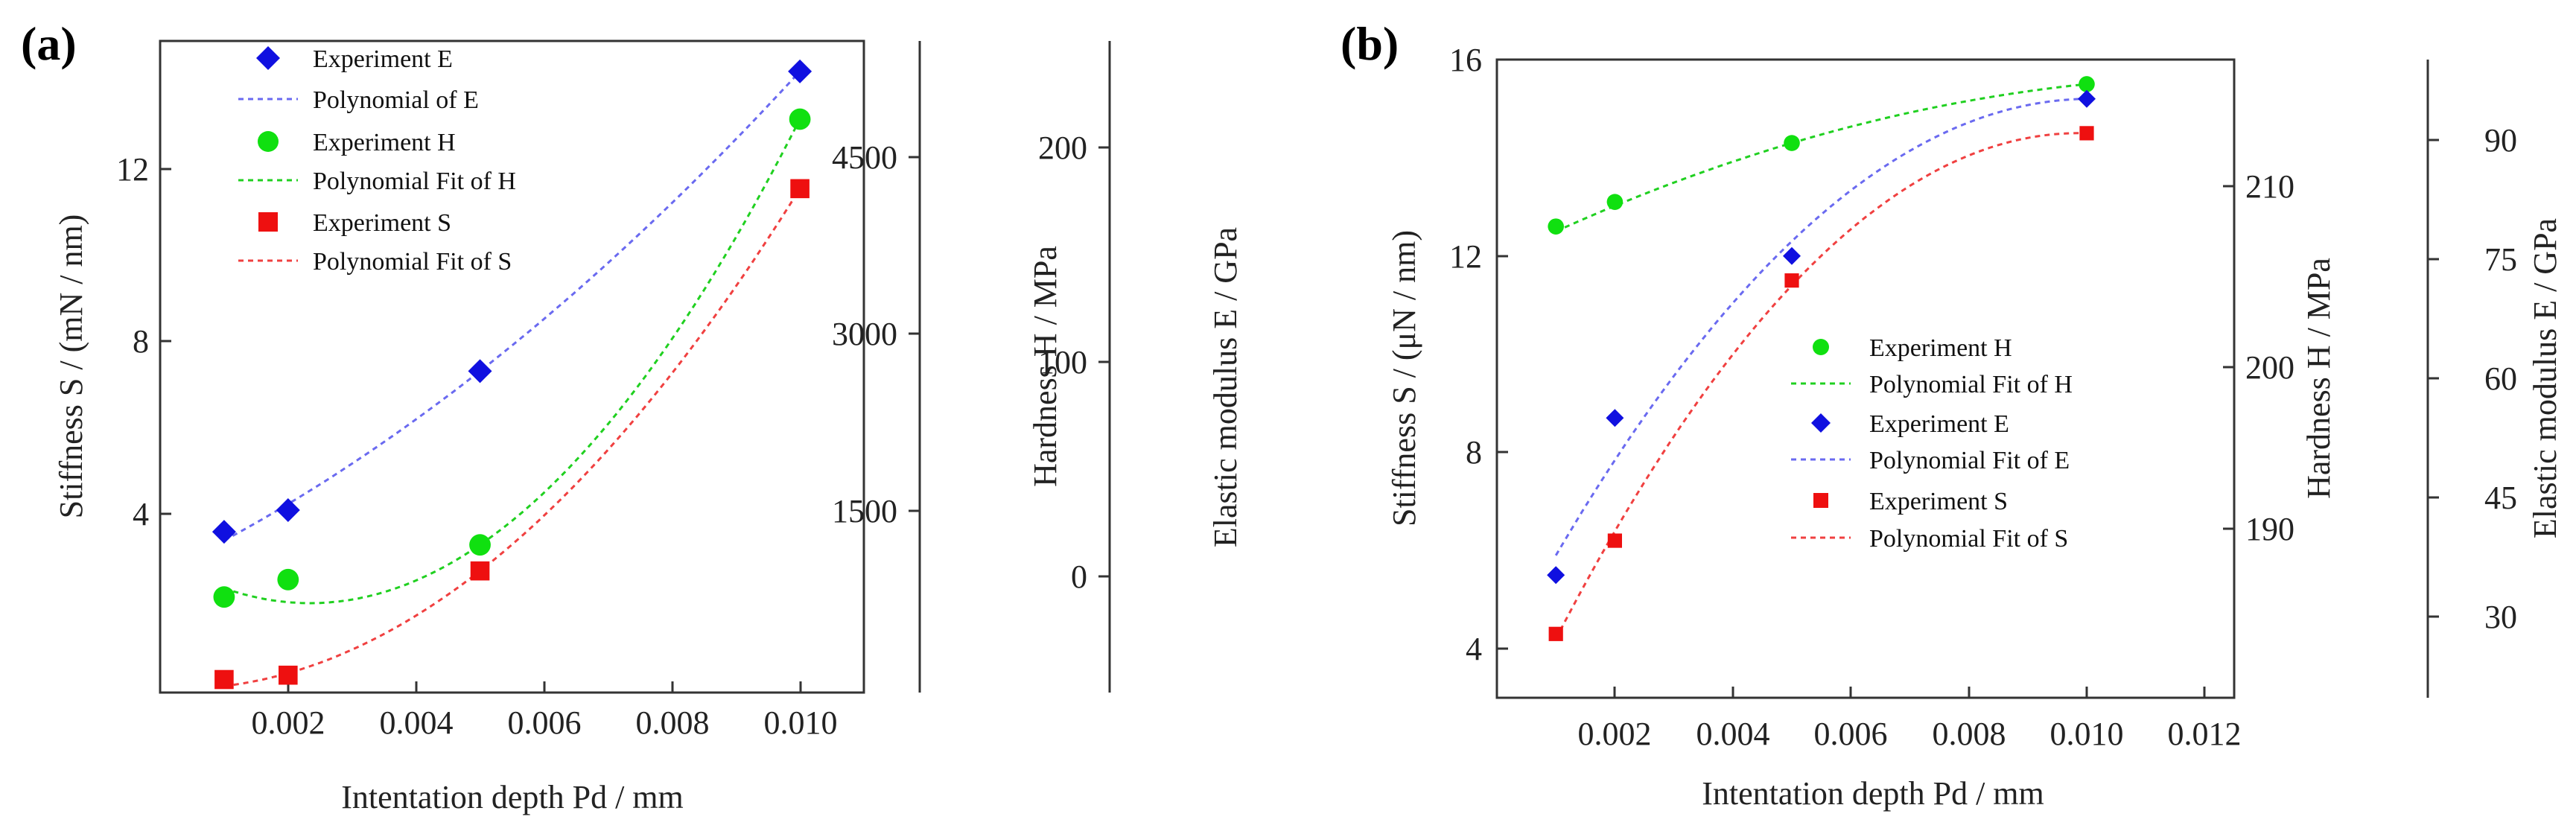 This screenshot has height=840, width=2576. I want to click on x-ticks-b: 0.002 0.004 0.006 0.008 0.010 0.012, so click(1910, 719).